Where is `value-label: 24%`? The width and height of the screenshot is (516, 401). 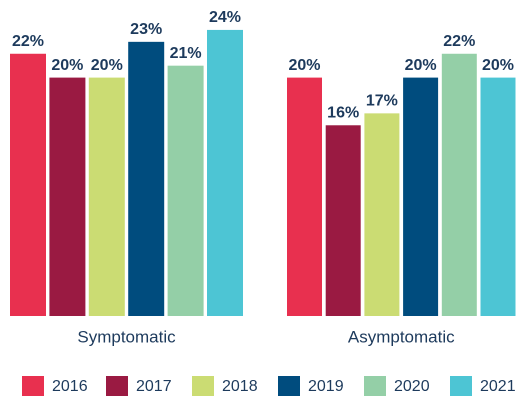 value-label: 24% is located at coordinates (225, 17).